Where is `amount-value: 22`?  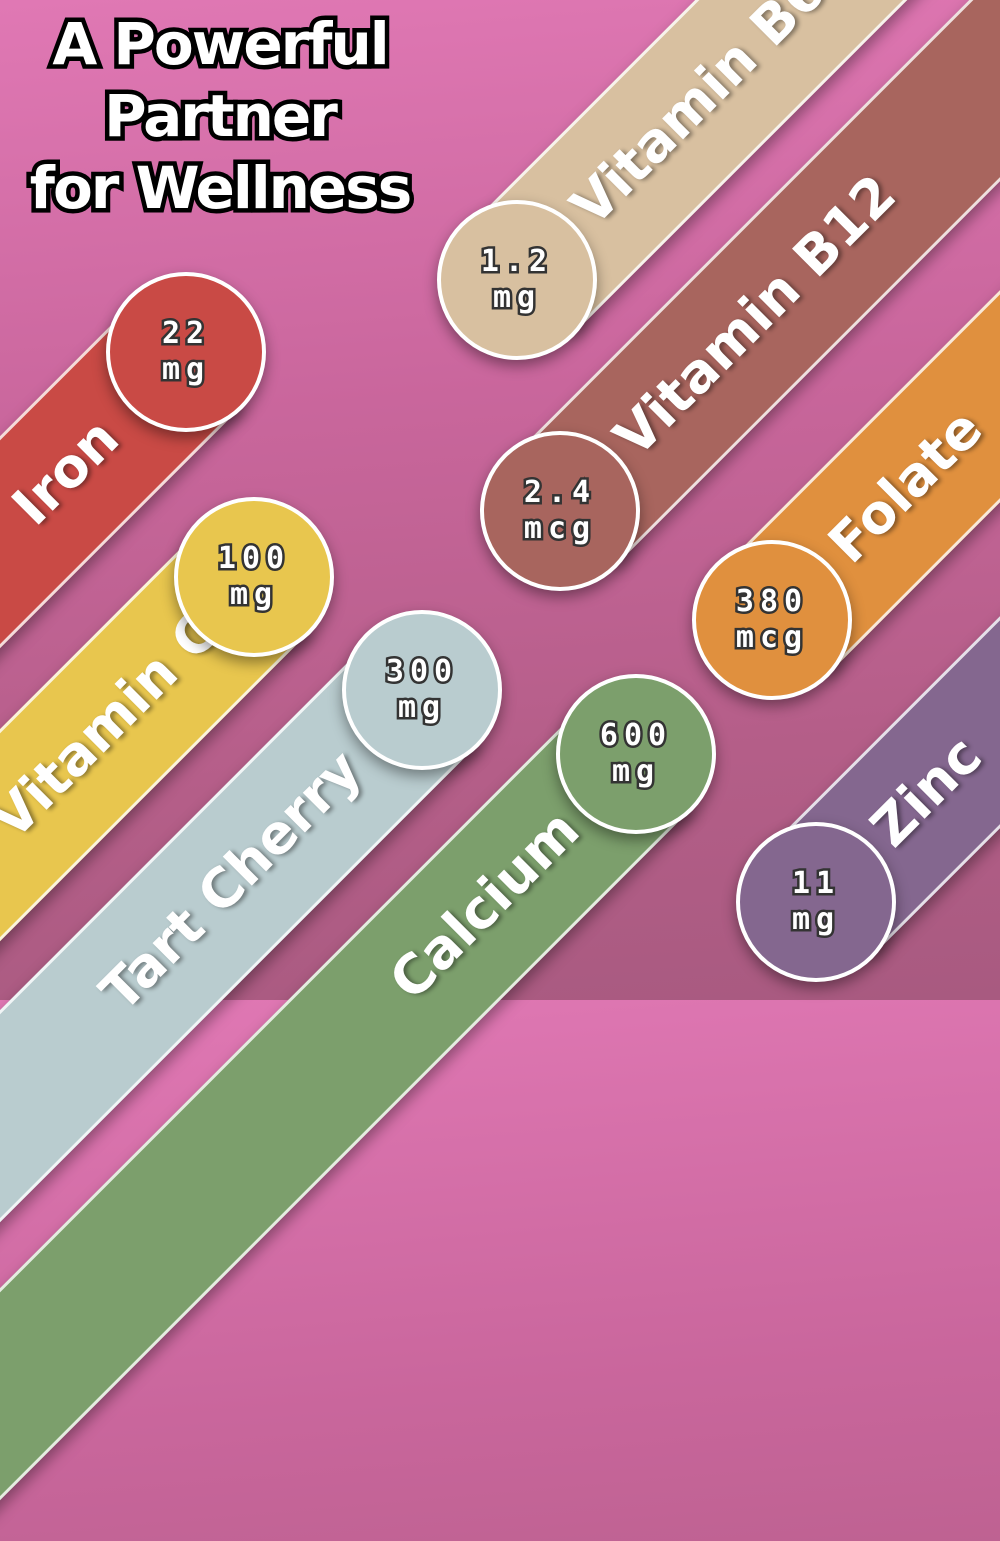 amount-value: 22 is located at coordinates (185, 333).